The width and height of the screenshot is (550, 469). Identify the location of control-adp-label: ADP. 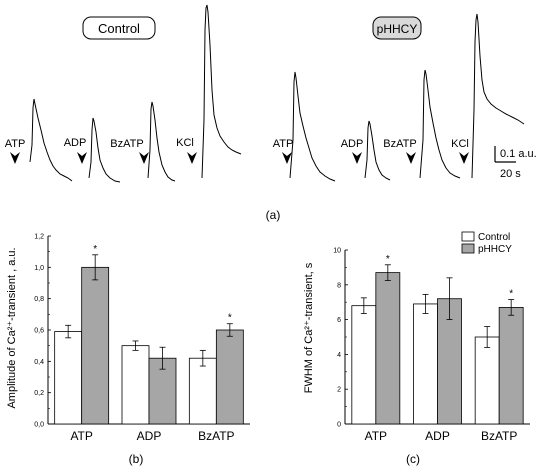
(75, 143).